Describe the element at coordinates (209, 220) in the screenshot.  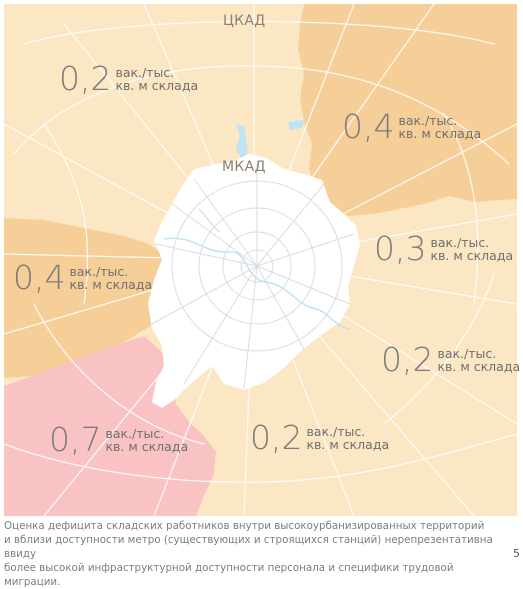
I see `river` at that location.